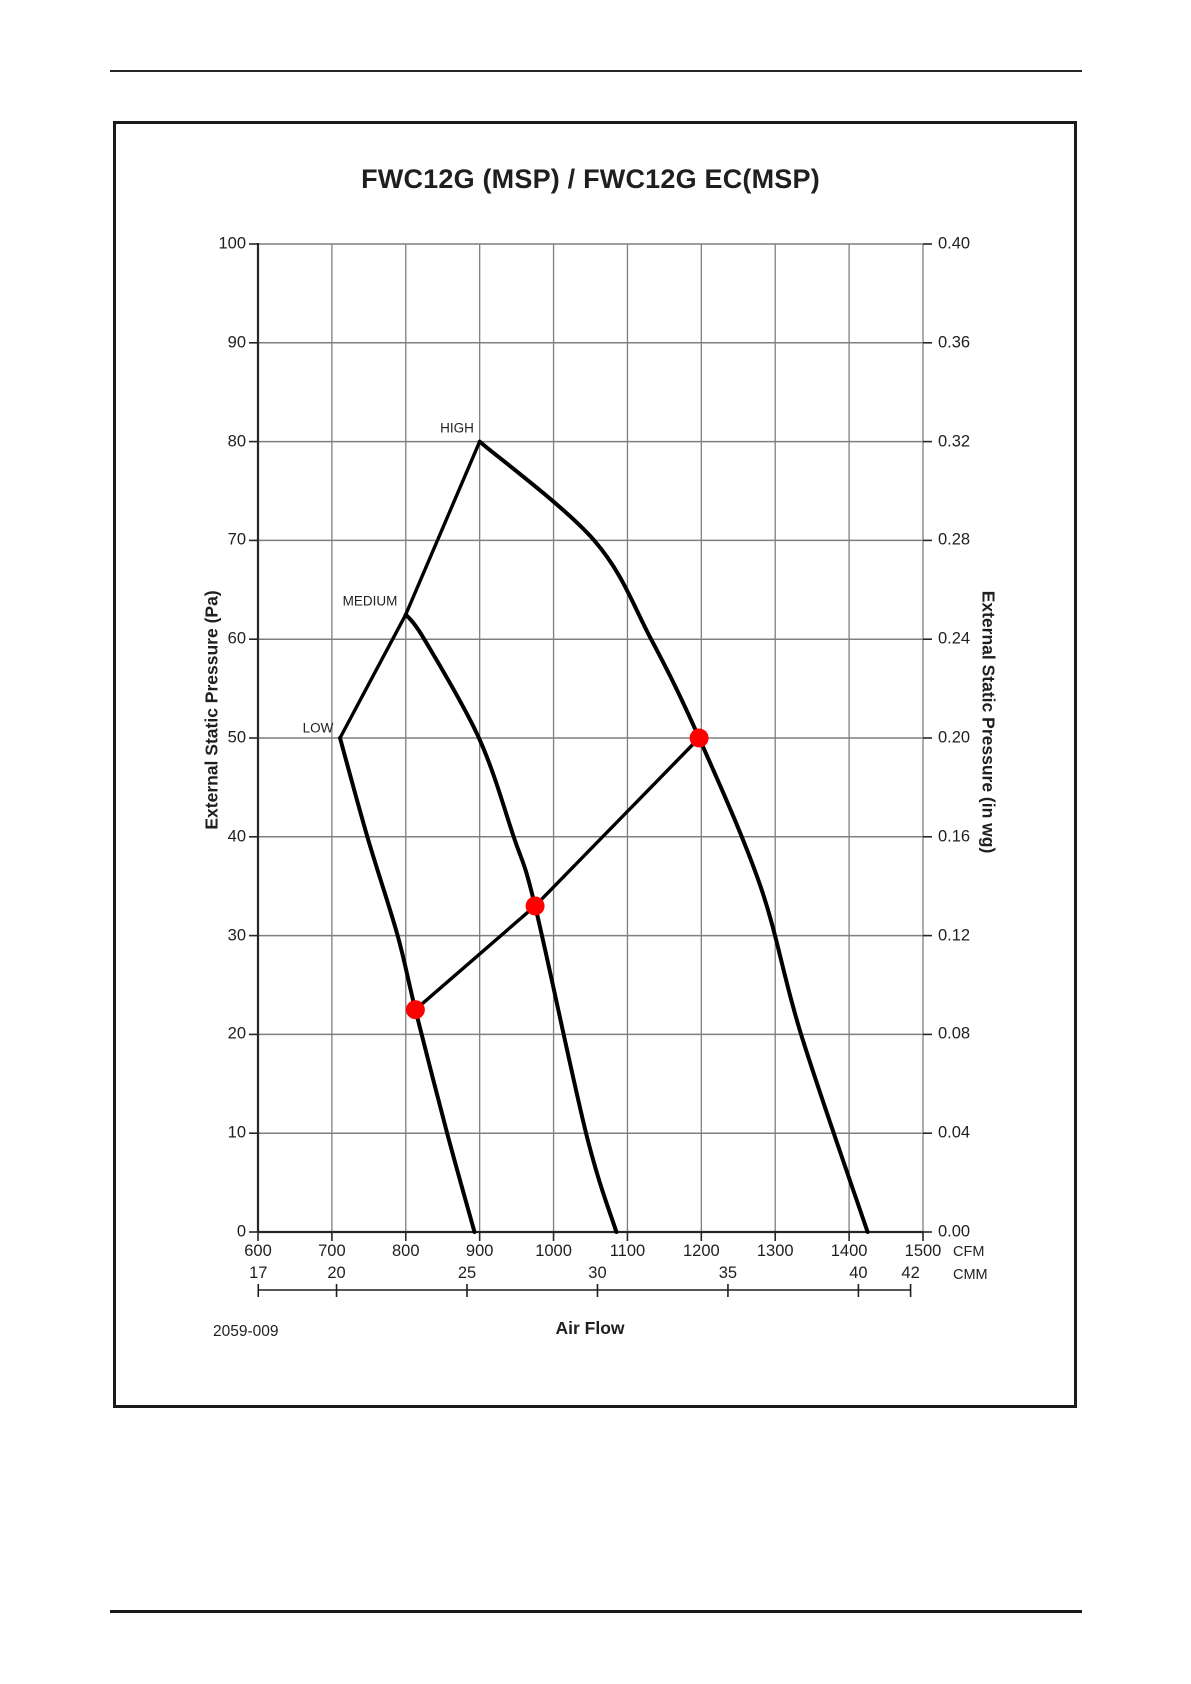  Describe the element at coordinates (728, 1273) in the screenshot. I see `x-axis-cmm-tick-label: 35` at that location.